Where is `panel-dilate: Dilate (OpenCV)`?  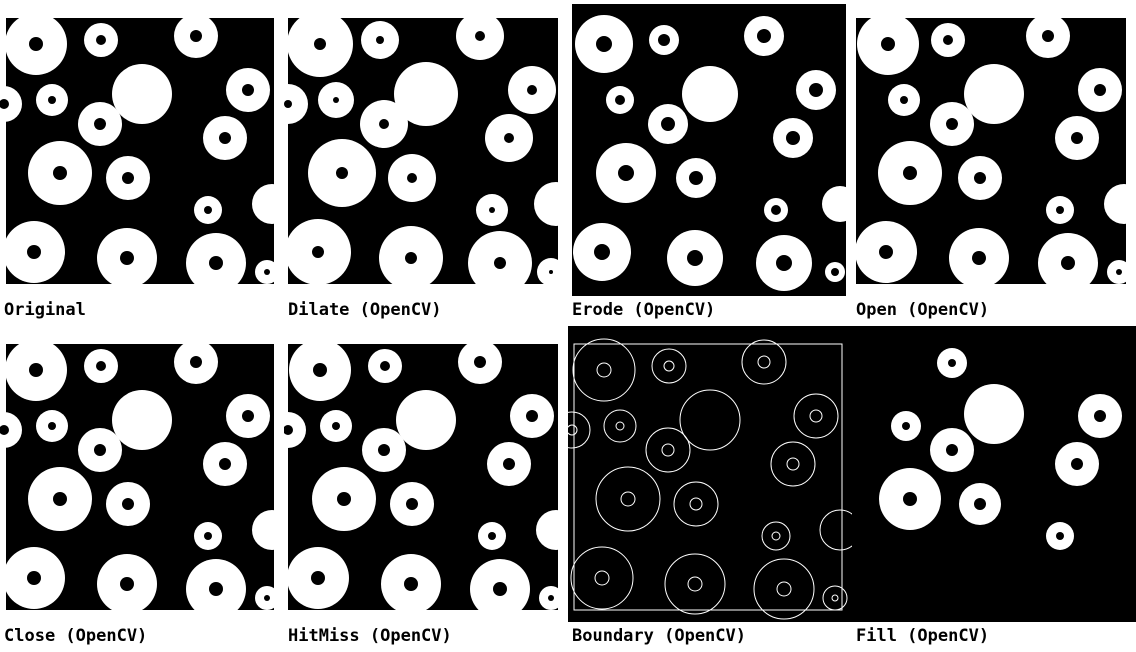 panel-dilate: Dilate (OpenCV) is located at coordinates (426, 163).